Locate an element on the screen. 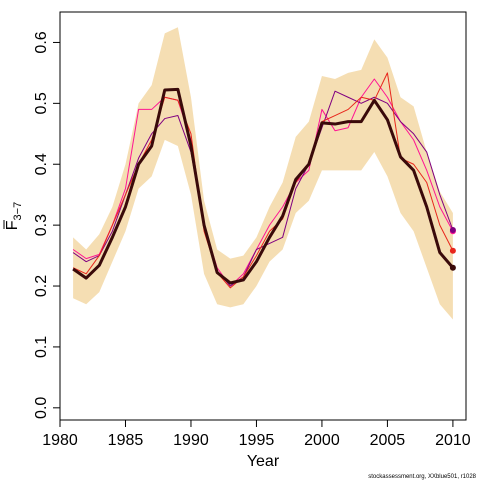  svg-text: F3−7 is located at coordinates (14, 216).